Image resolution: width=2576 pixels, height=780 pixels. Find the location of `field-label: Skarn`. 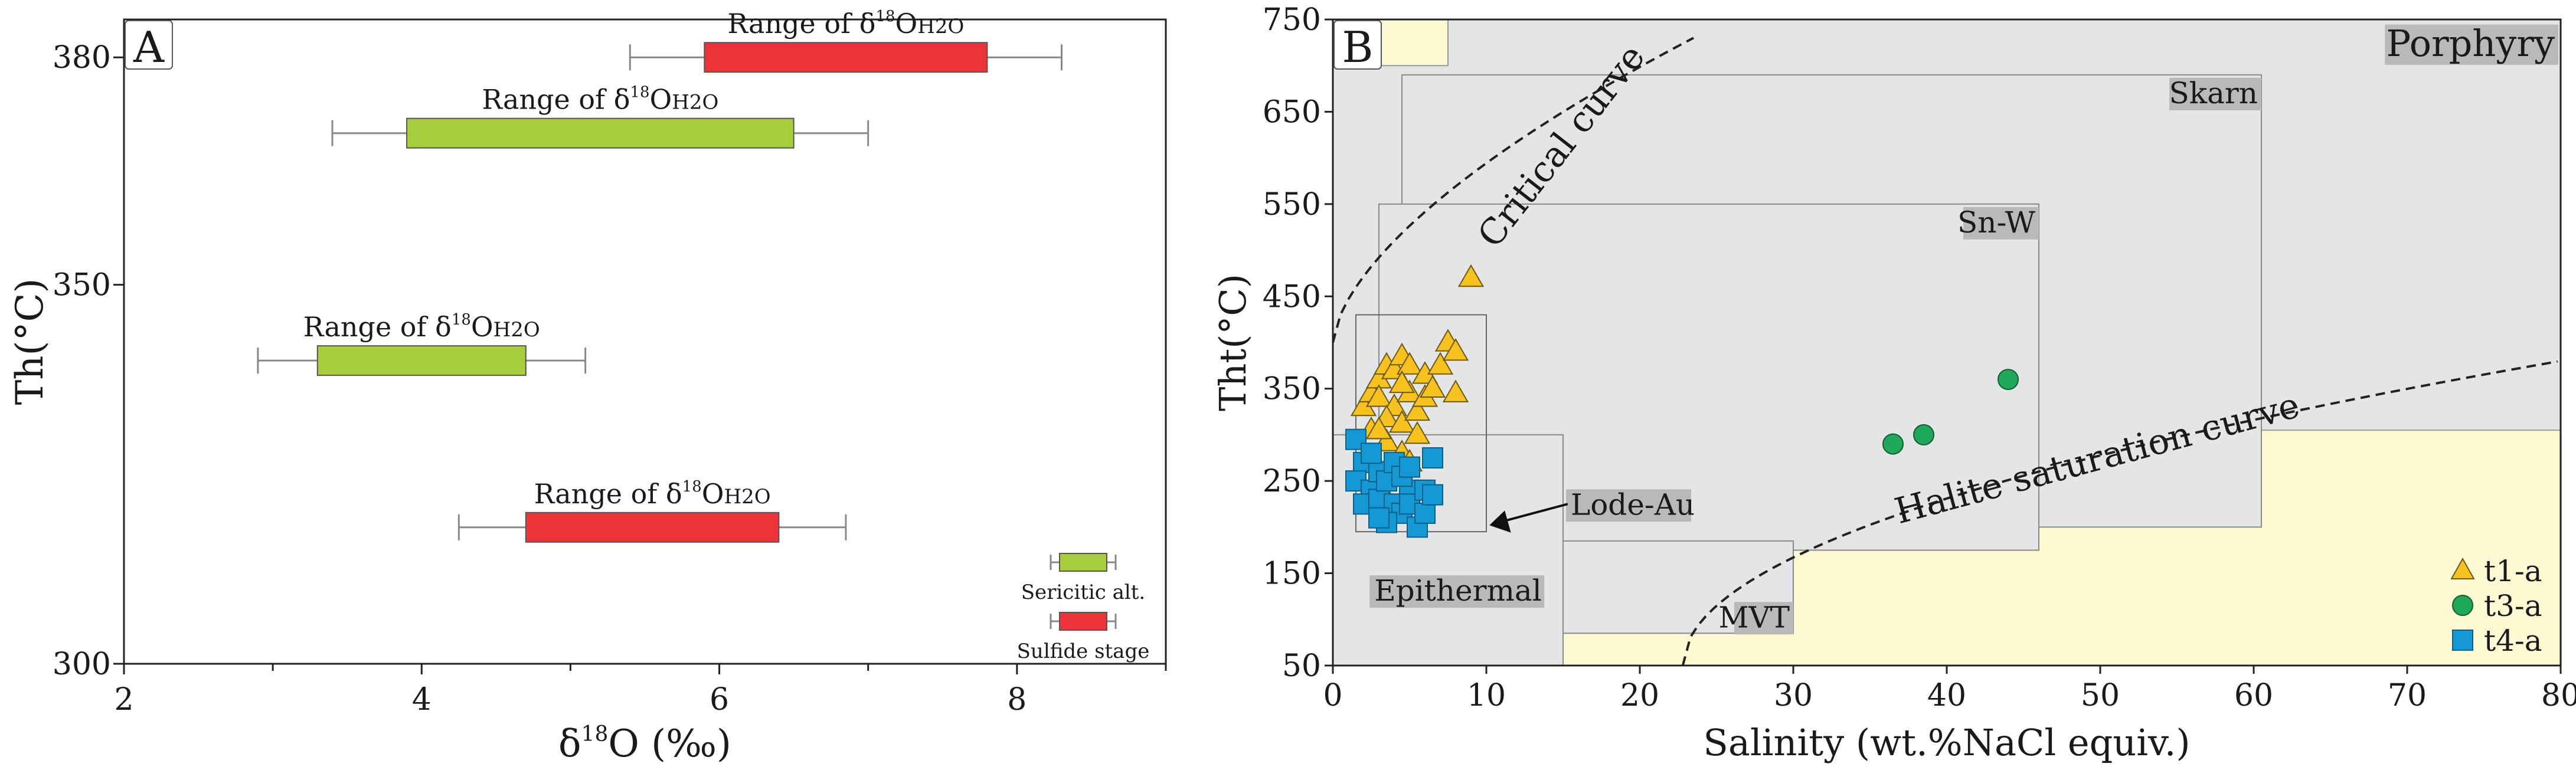

field-label: Skarn is located at coordinates (2213, 93).